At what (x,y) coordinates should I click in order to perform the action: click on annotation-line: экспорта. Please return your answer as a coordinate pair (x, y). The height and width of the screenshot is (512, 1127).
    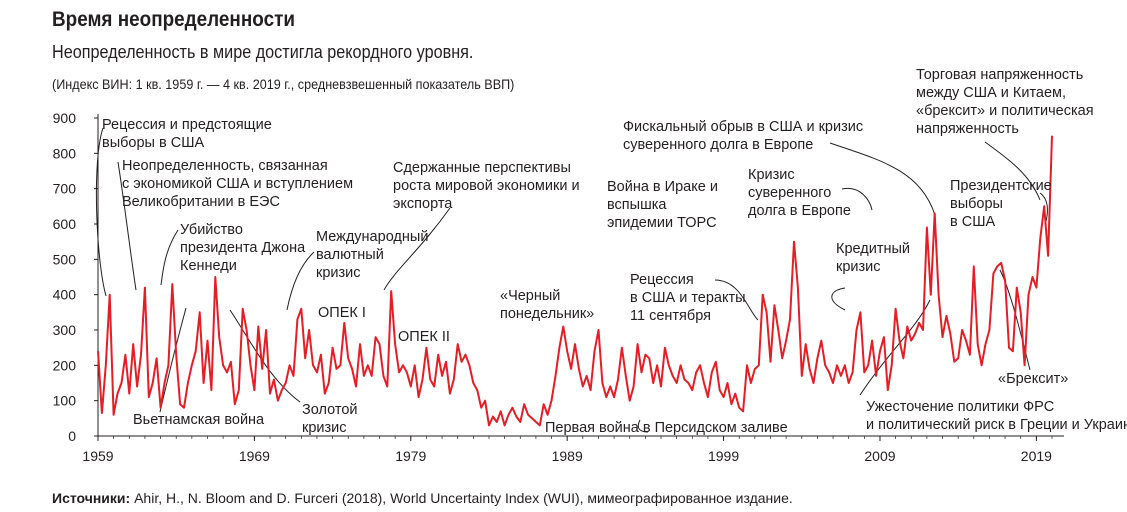
    Looking at the image, I should click on (423, 204).